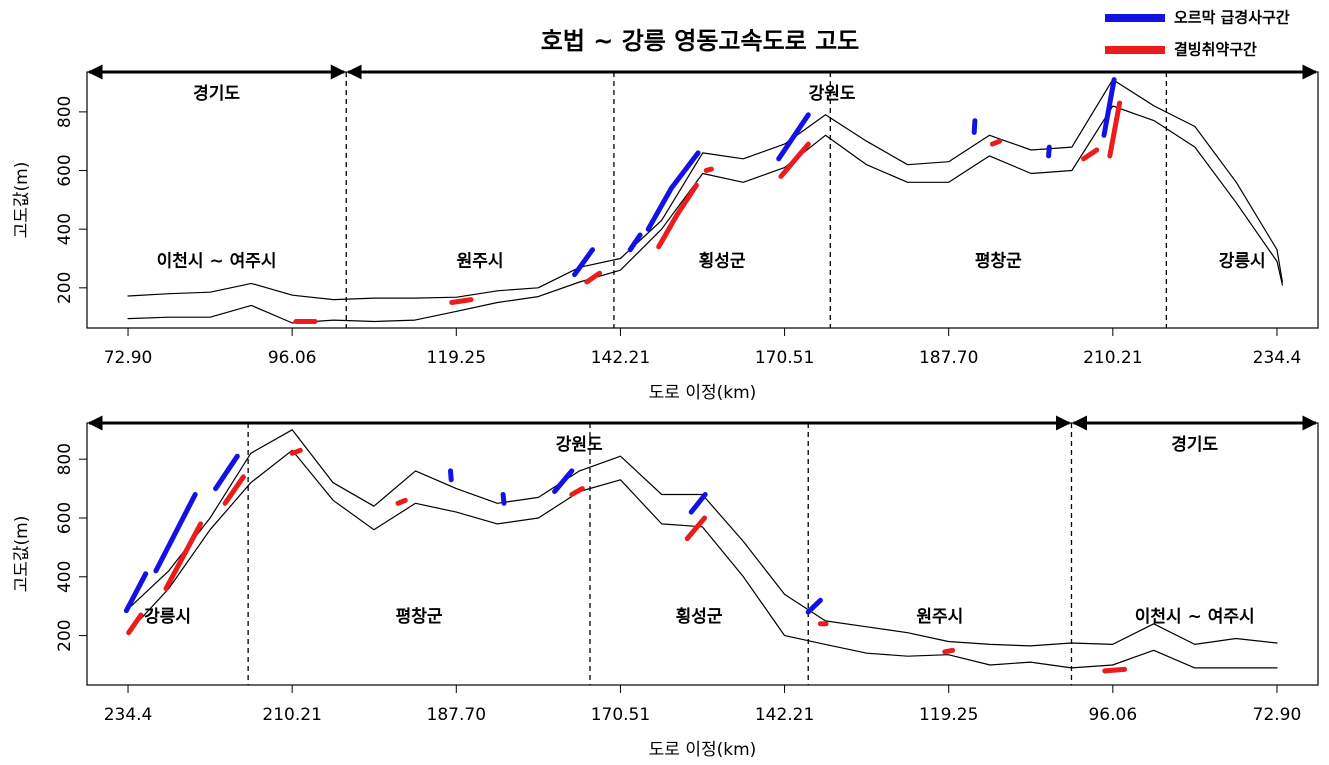  Describe the element at coordinates (1215, 50) in the screenshot. I see `legend-label: 결빙취약구간` at that location.